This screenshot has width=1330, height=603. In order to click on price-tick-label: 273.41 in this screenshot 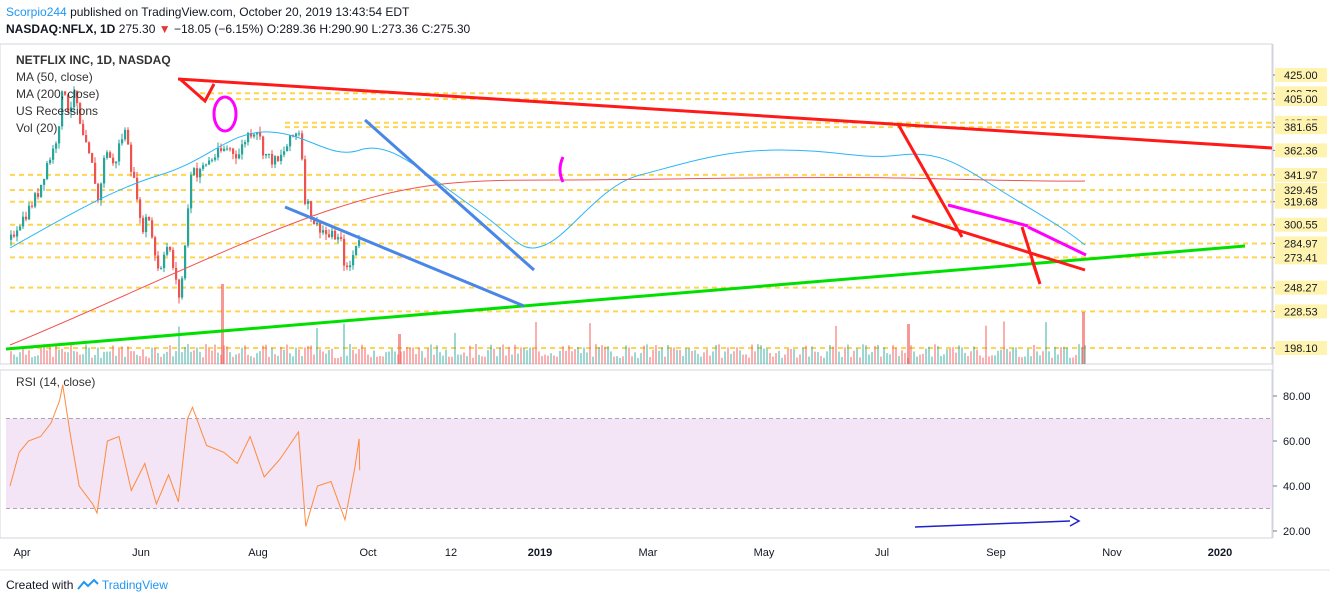, I will do `click(1301, 258)`.